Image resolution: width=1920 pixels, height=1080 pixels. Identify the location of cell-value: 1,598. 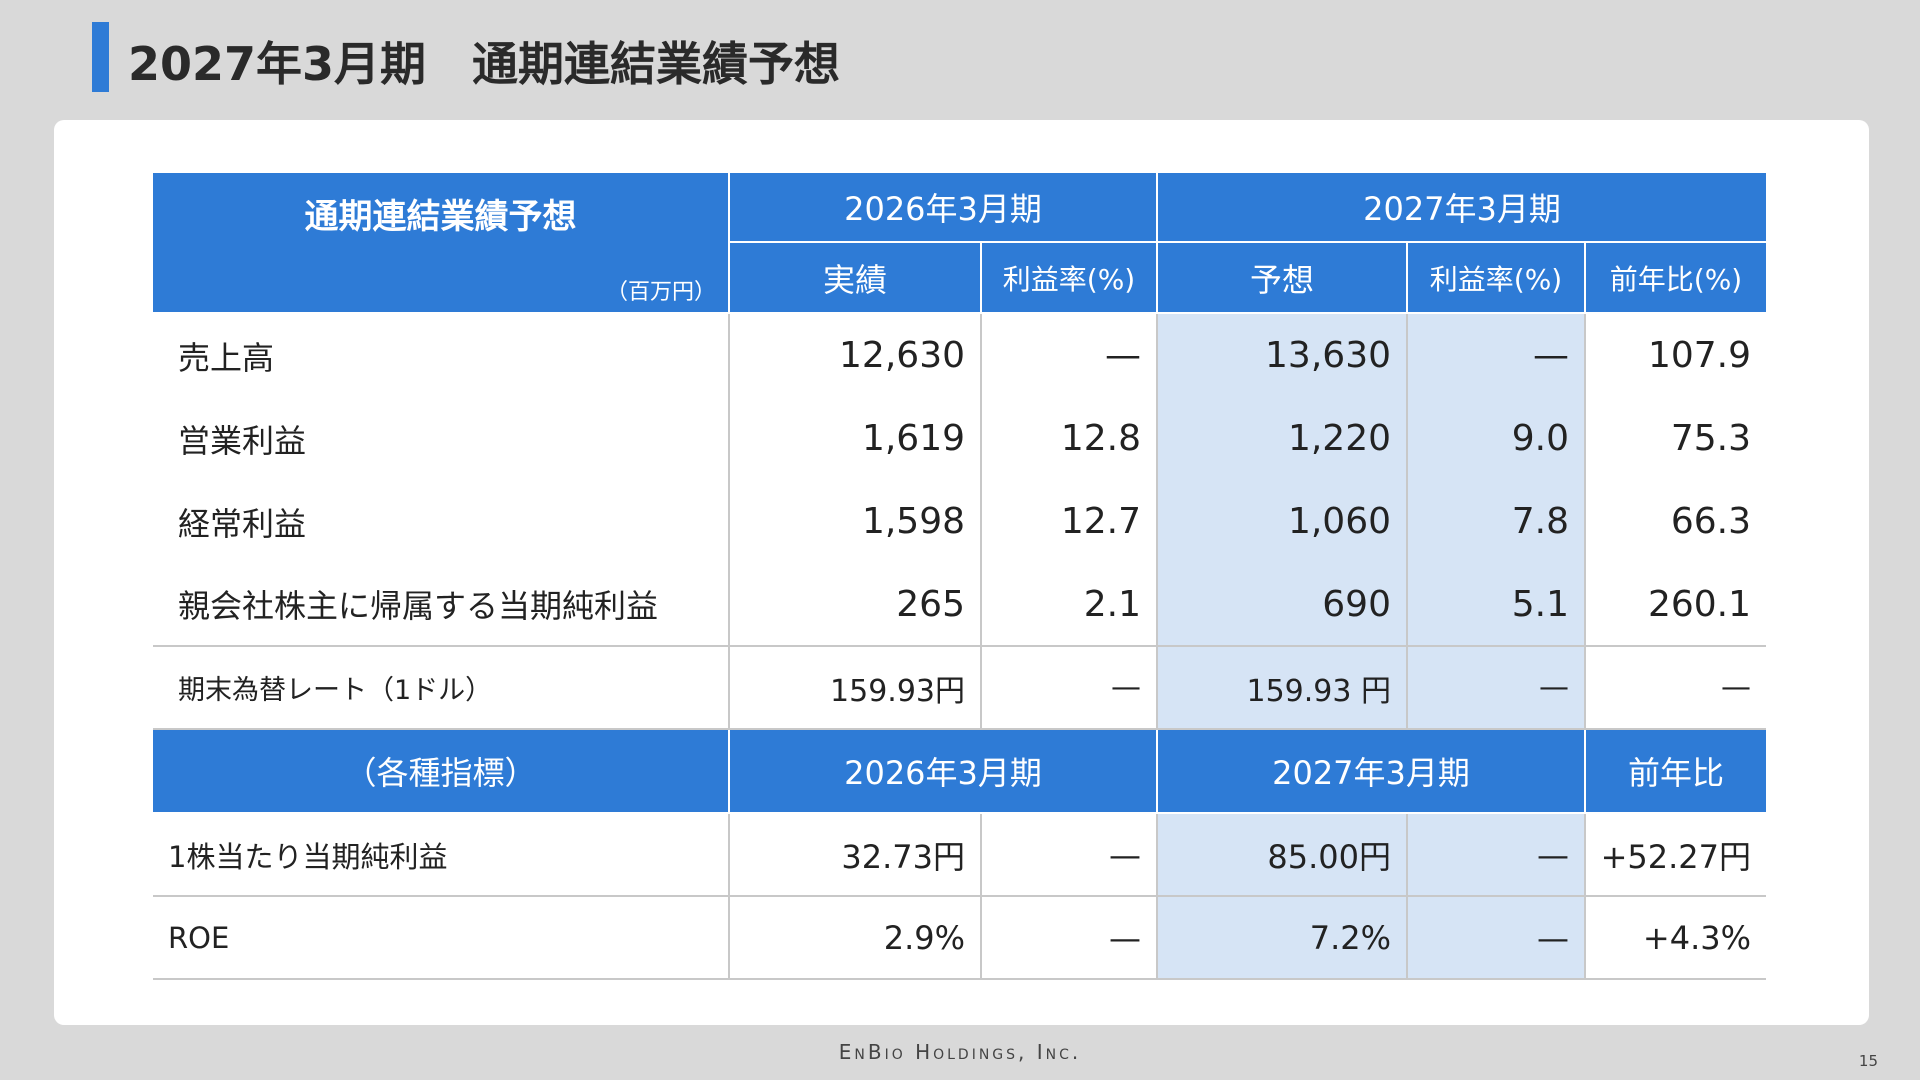
(854, 521).